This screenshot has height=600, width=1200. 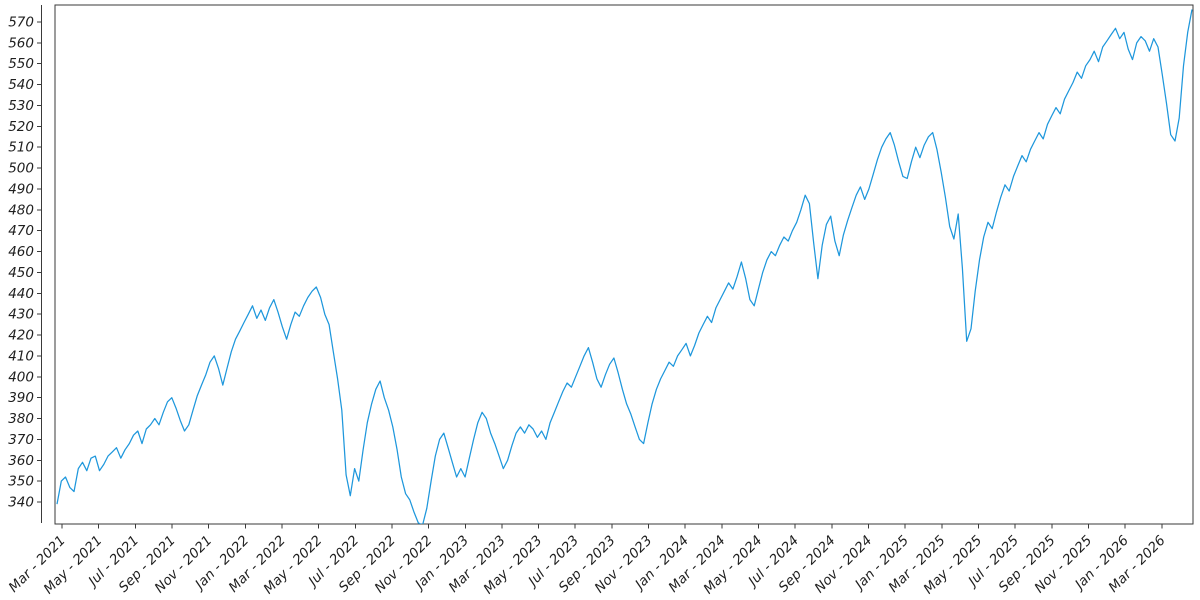 I want to click on y-tick-label: 450, so click(x=21, y=273).